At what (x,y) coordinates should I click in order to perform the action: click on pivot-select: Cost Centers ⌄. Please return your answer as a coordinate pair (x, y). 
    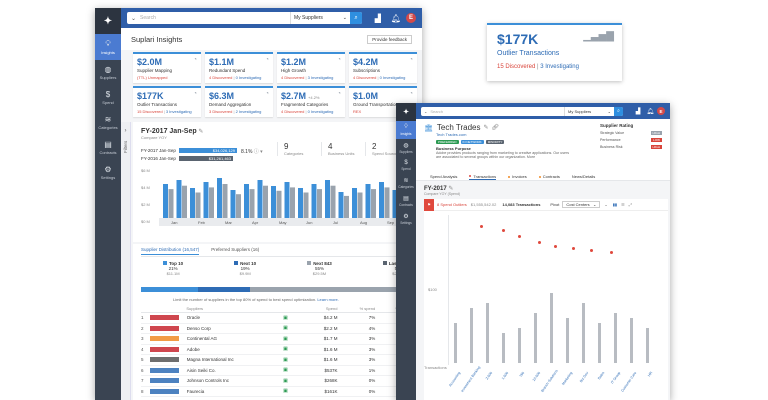
    Looking at the image, I should click on (581, 204).